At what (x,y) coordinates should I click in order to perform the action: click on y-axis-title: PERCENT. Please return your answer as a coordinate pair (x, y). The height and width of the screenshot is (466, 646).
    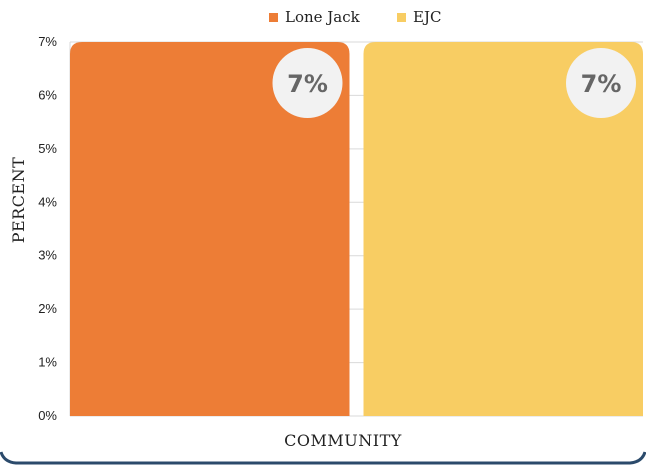
    Looking at the image, I should click on (18, 200).